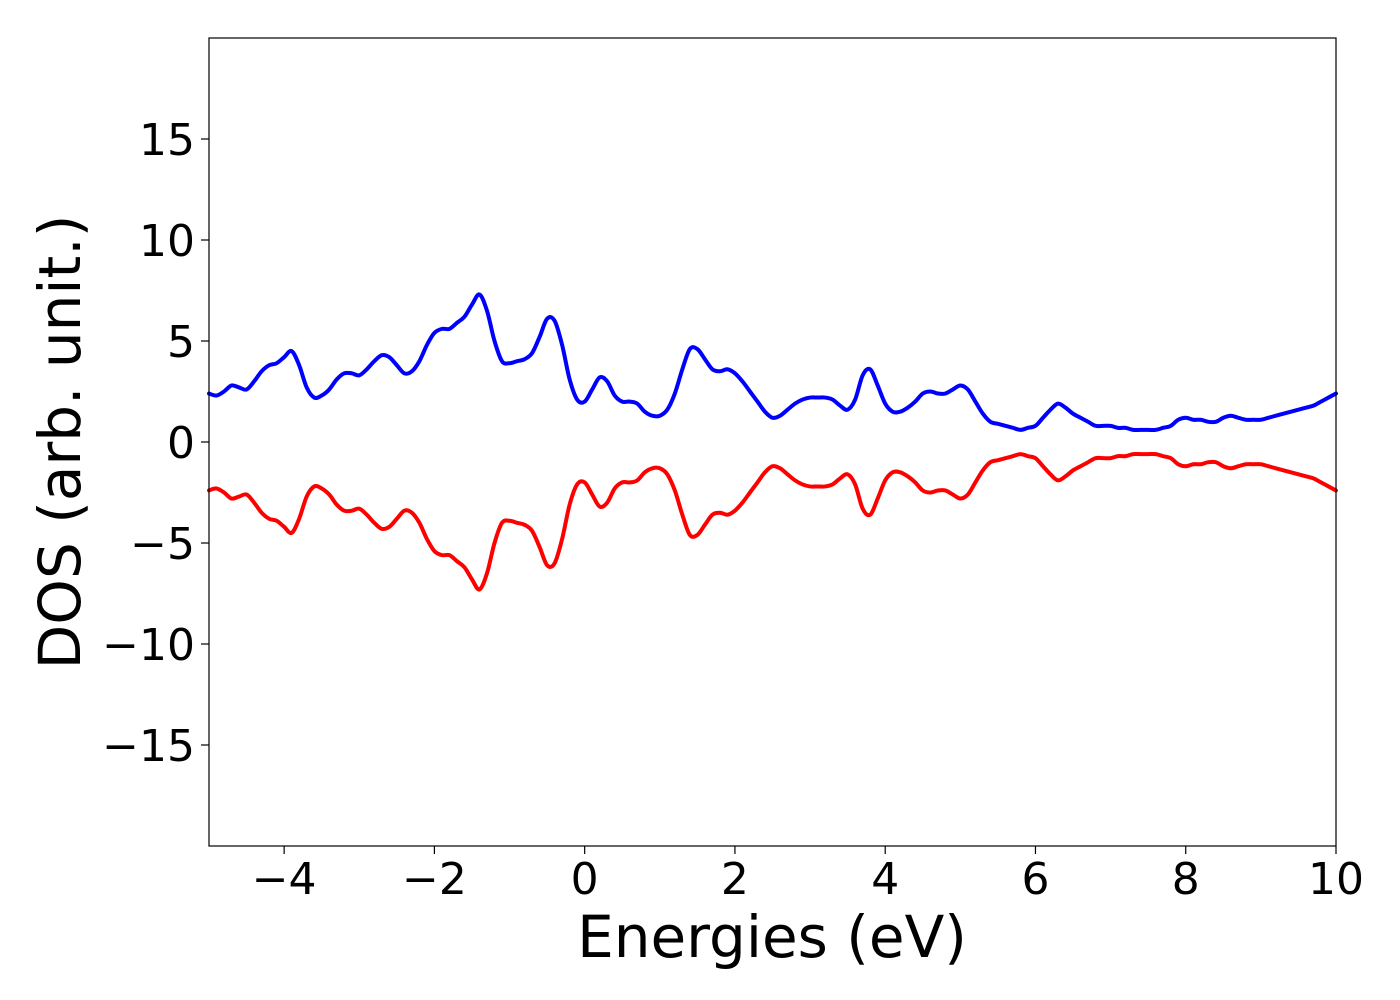  What do you see at coordinates (284, 879) in the screenshot?
I see `x-tick-label: −4` at bounding box center [284, 879].